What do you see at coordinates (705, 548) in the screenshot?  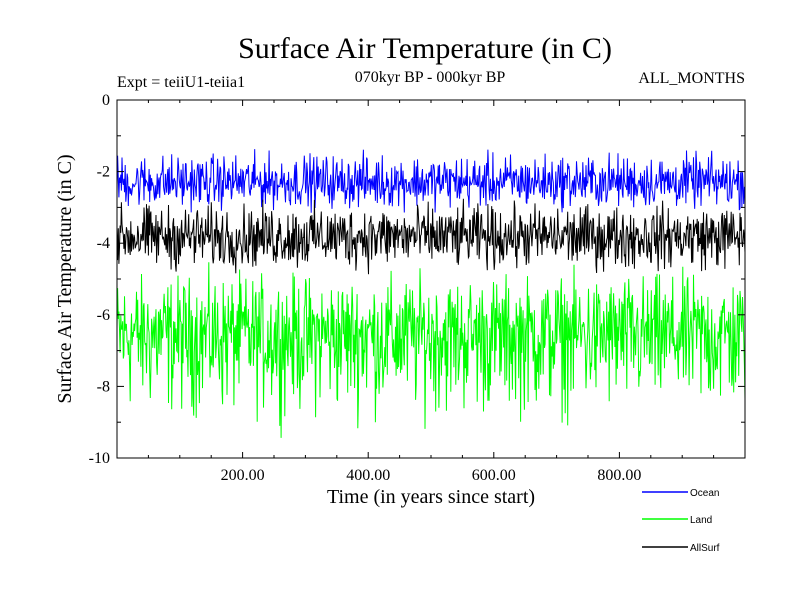 I see `legend-label-allsurf: AllSurf` at bounding box center [705, 548].